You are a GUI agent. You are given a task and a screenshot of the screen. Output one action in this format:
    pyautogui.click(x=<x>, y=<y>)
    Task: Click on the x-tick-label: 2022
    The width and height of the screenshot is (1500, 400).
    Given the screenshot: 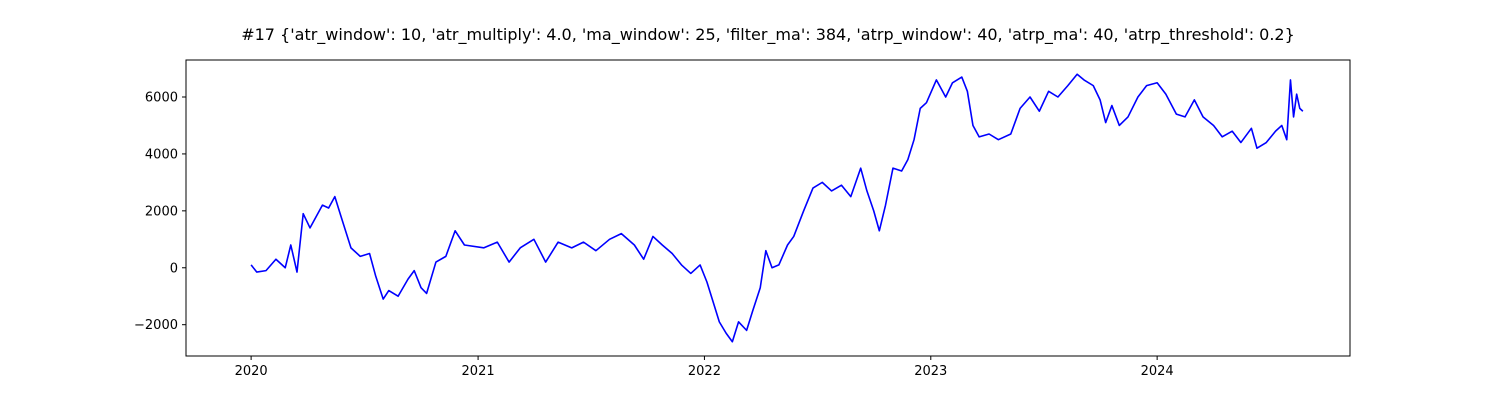 What is the action you would take?
    pyautogui.click(x=704, y=371)
    